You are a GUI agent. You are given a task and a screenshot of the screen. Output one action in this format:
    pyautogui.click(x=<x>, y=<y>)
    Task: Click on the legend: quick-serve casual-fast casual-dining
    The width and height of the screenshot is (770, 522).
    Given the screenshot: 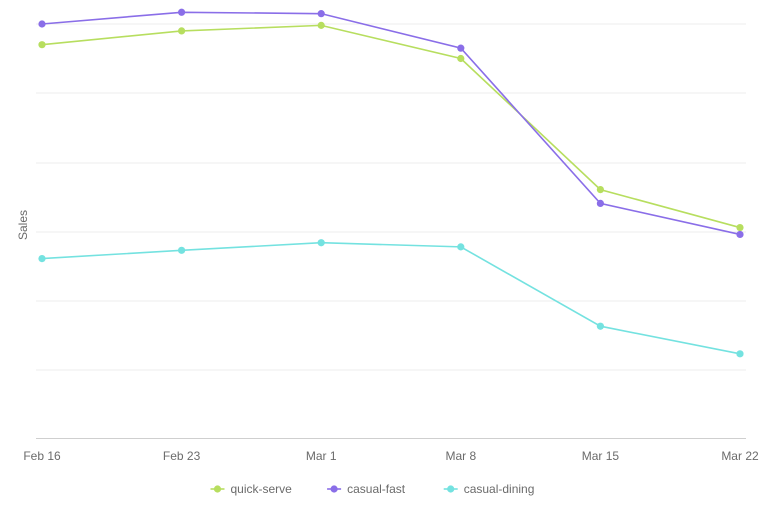 What is the action you would take?
    pyautogui.click(x=372, y=489)
    